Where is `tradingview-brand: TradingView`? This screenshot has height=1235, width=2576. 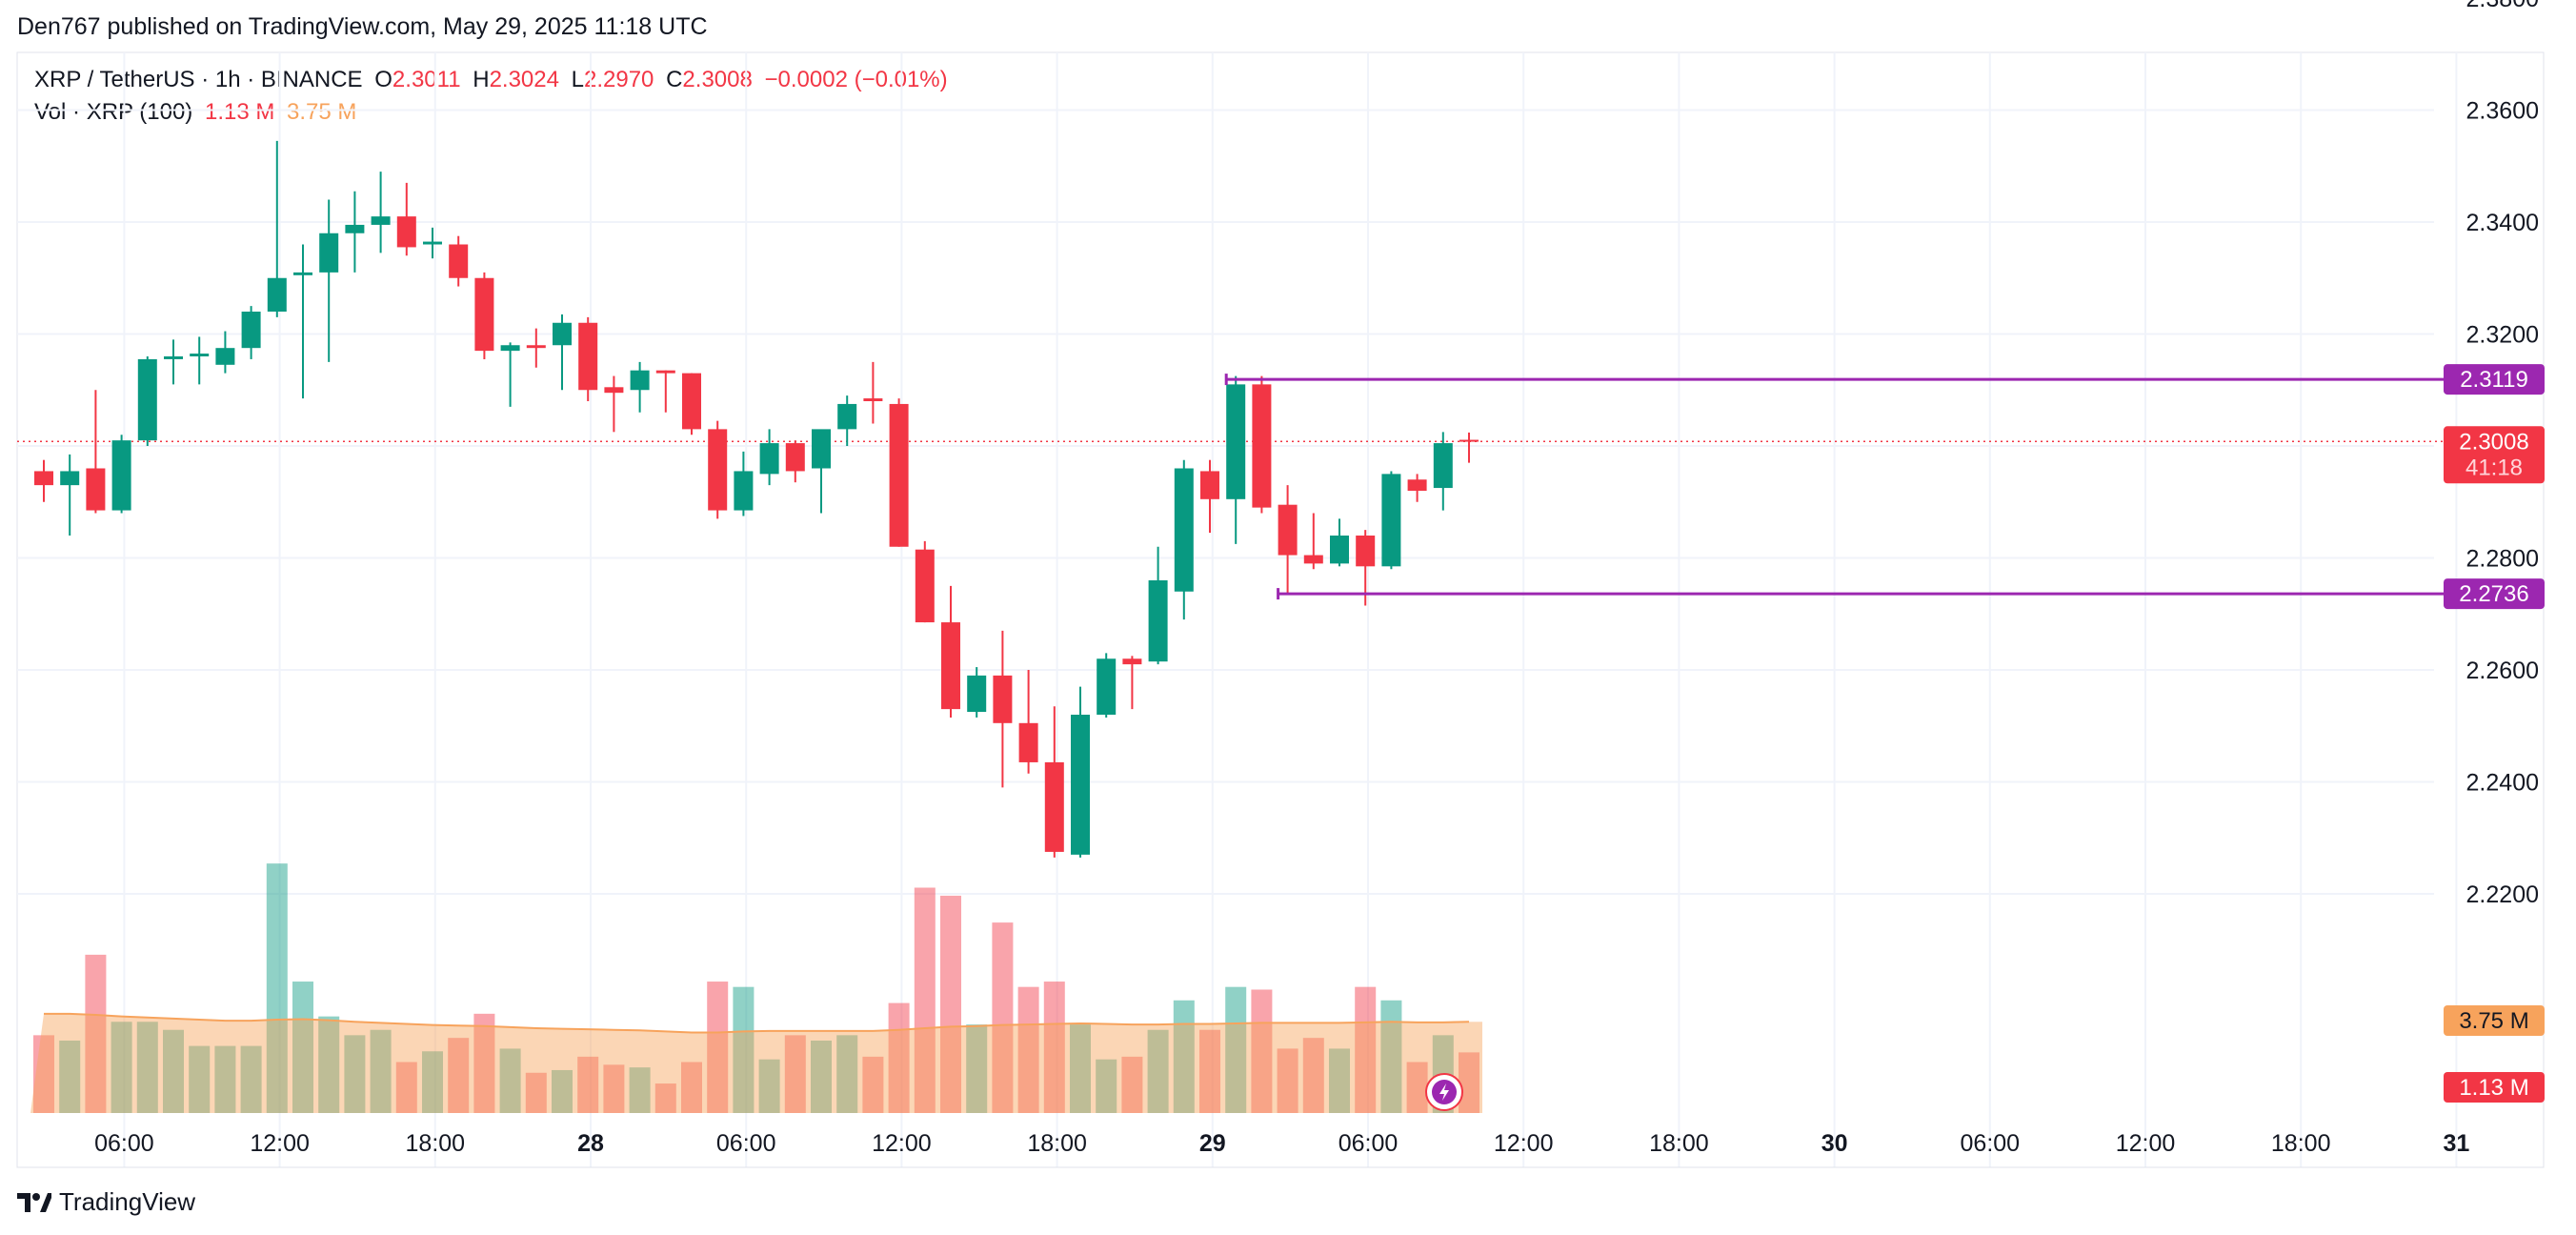
tradingview-brand: TradingView is located at coordinates (106, 1202).